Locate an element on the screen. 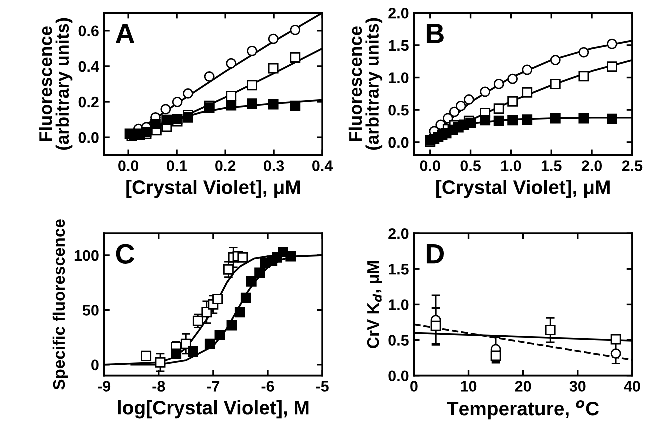  x-tick-label: 10 is located at coordinates (469, 386).